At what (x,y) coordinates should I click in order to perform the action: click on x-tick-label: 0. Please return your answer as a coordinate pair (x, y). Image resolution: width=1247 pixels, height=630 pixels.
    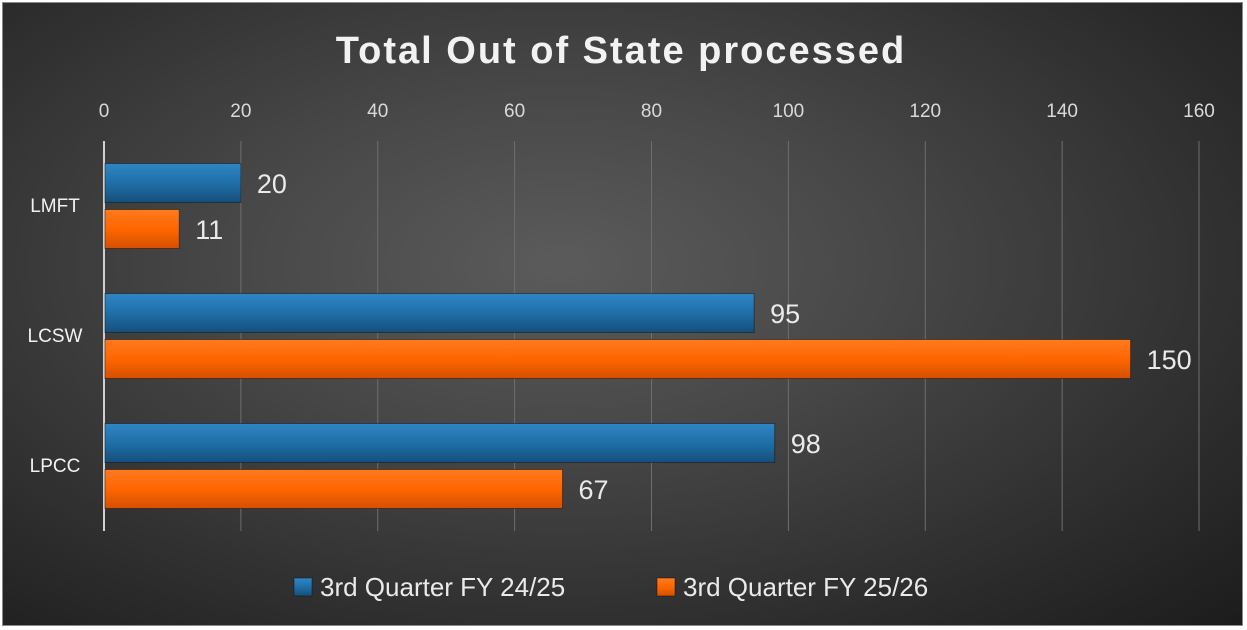
    Looking at the image, I should click on (104, 111).